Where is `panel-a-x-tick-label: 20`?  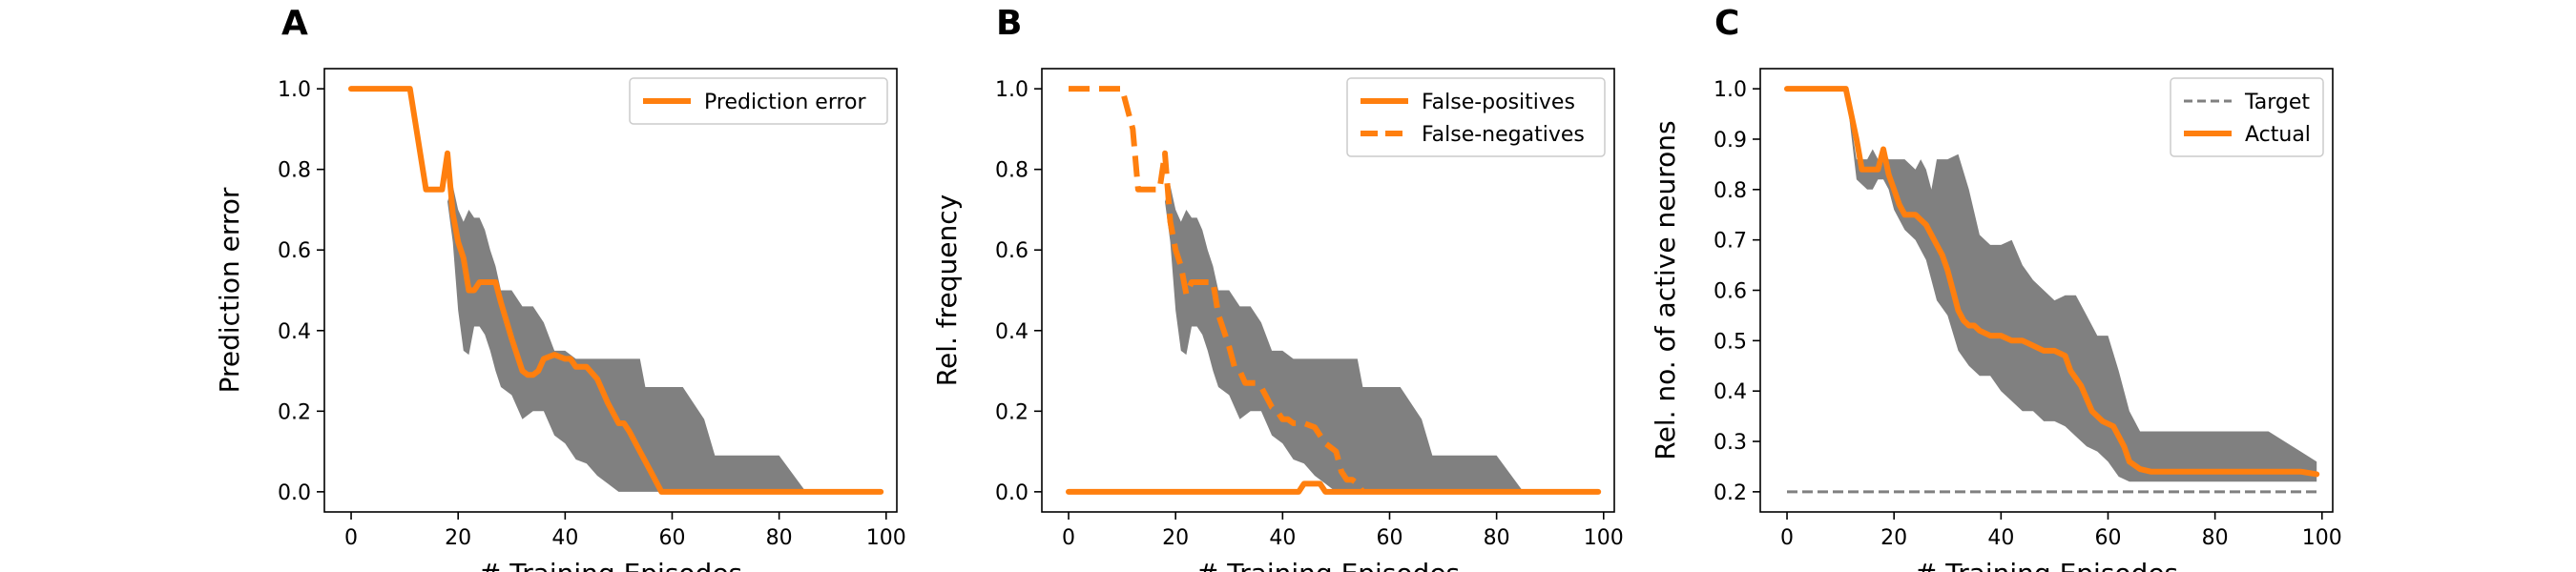
panel-a-x-tick-label: 20 is located at coordinates (458, 538).